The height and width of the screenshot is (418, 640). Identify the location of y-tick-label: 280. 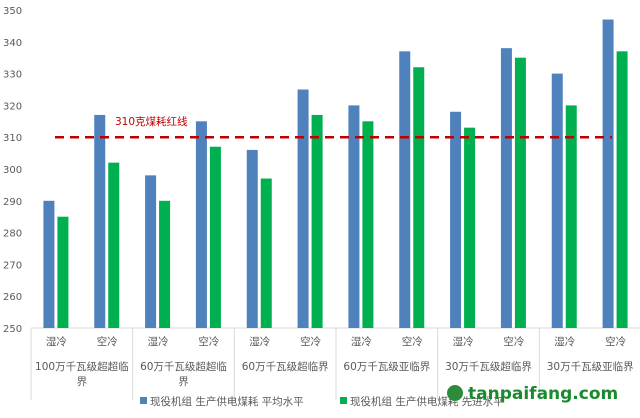
(12, 234).